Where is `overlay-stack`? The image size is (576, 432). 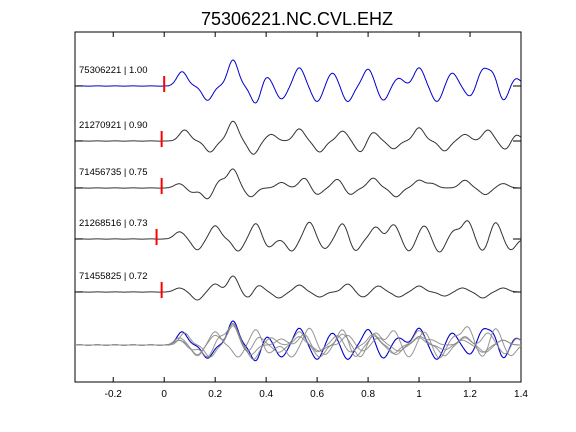 overlay-stack is located at coordinates (298, 341).